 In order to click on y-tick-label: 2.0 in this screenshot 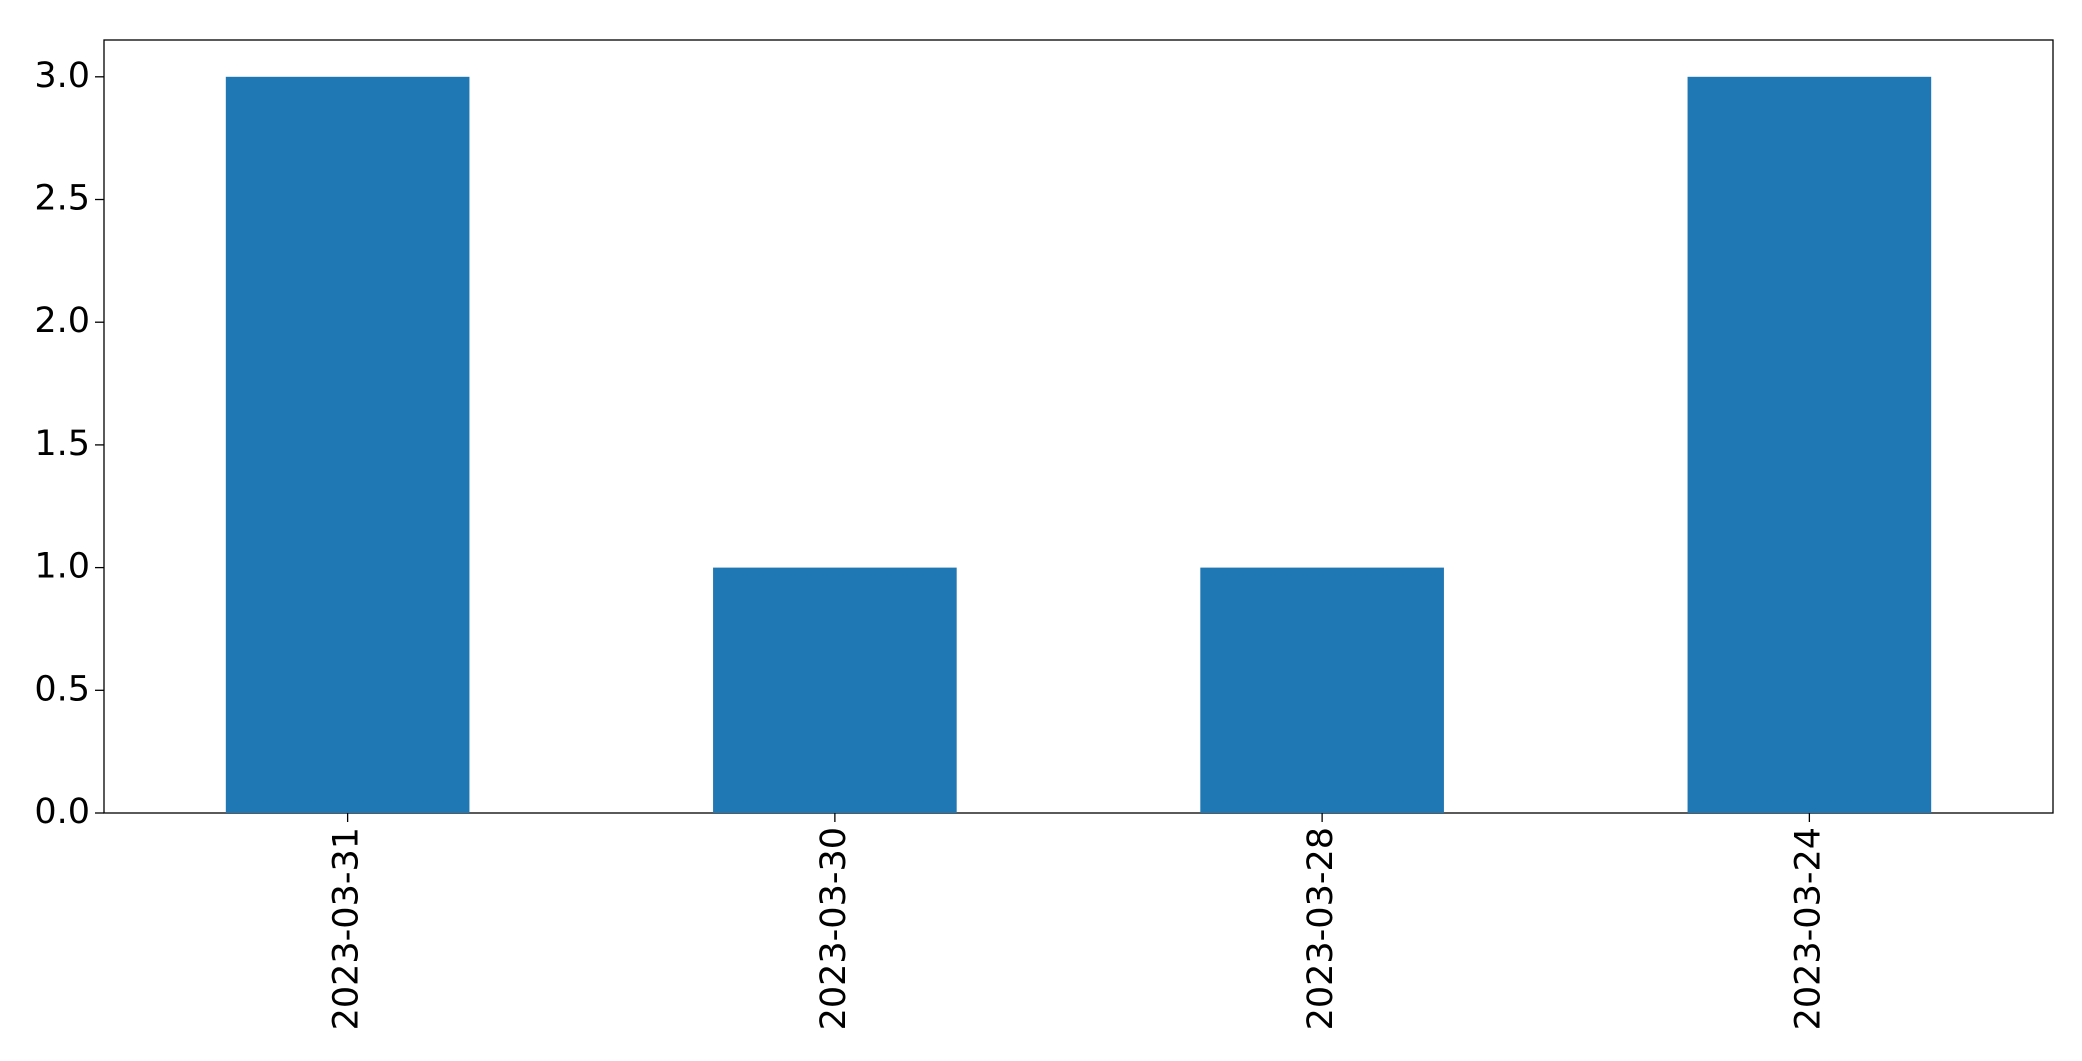, I will do `click(62, 321)`.